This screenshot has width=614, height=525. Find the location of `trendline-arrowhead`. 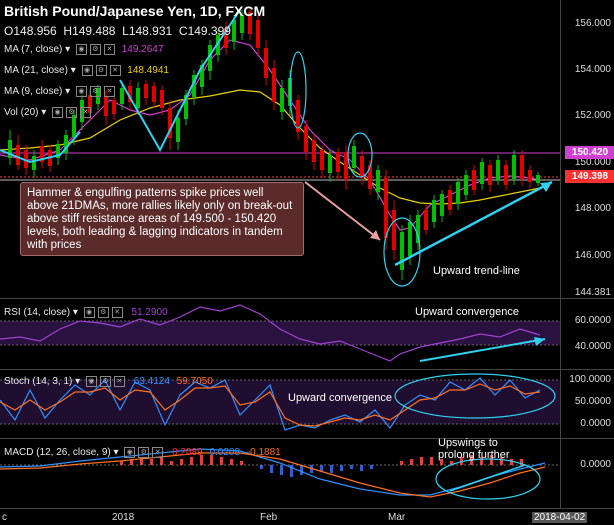

trendline-arrowhead is located at coordinates (546, 187).